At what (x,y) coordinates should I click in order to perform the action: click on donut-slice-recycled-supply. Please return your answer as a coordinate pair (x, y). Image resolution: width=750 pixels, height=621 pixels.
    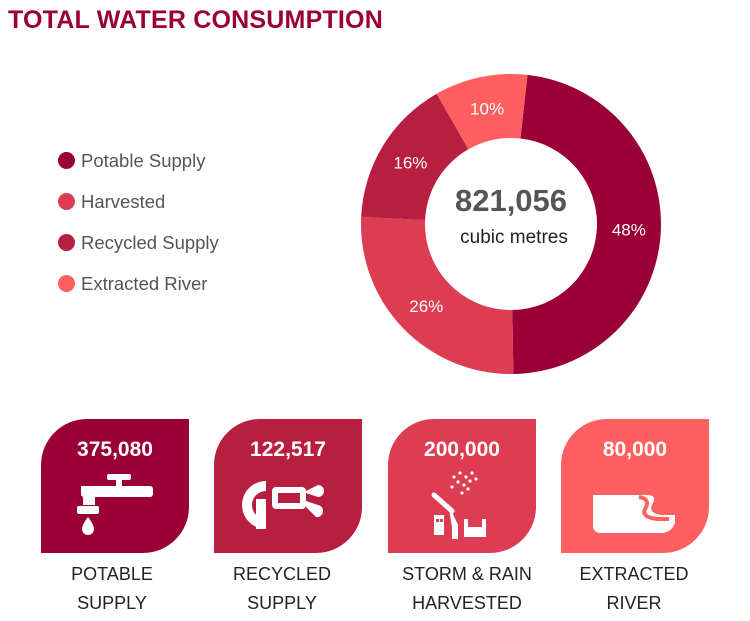
    Looking at the image, I should click on (415, 156).